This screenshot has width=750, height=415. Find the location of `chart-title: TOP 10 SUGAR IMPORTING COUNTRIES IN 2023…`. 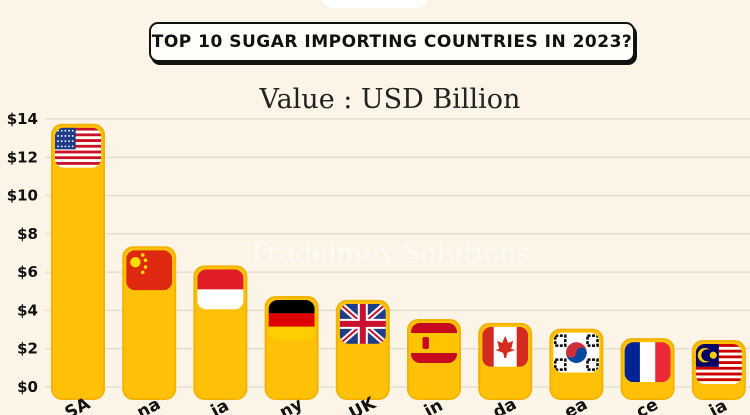

chart-title: TOP 10 SUGAR IMPORTING COUNTRIES IN 2023… is located at coordinates (392, 42).